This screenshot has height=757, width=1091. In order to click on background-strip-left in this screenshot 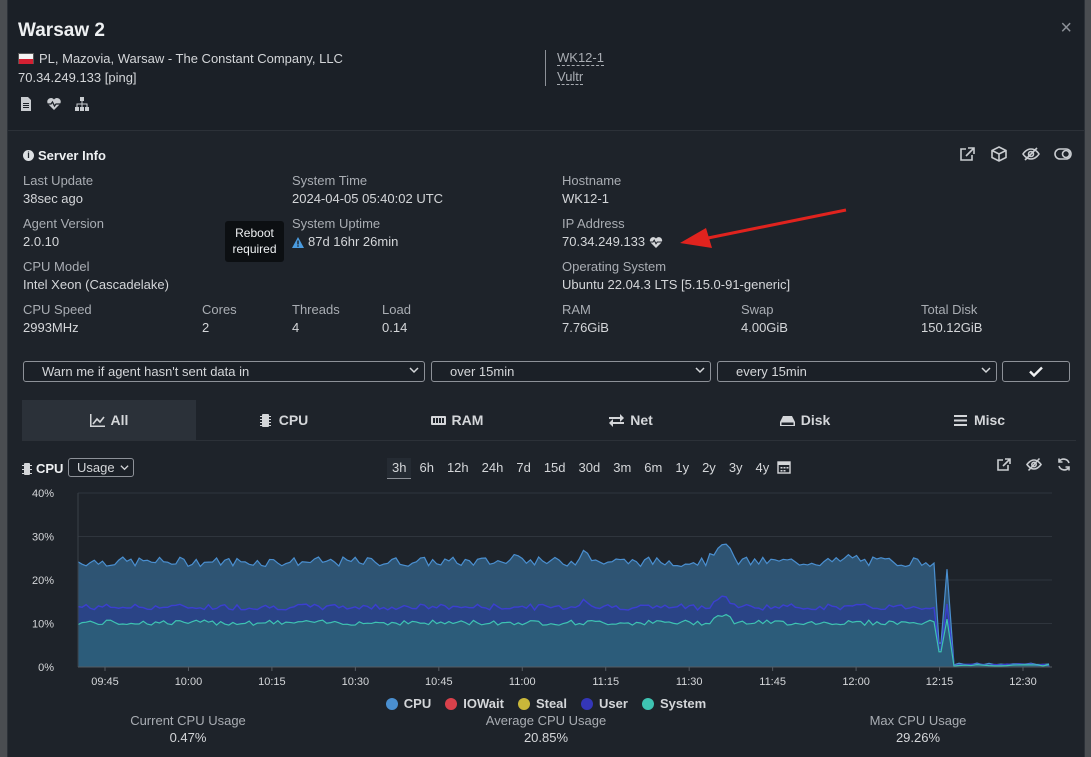, I will do `click(4, 378)`.